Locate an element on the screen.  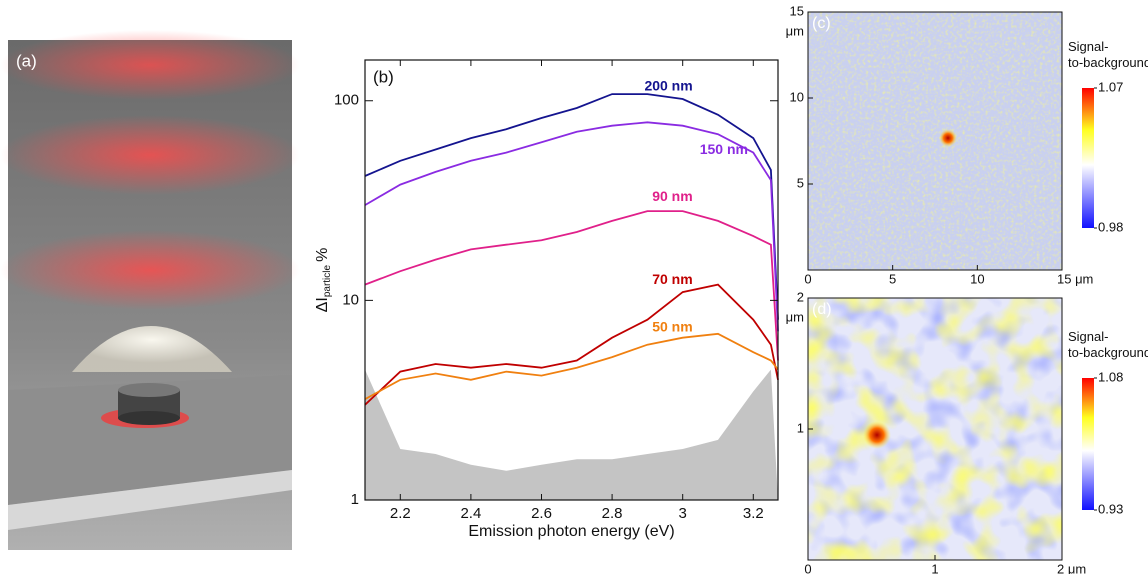
panel-label: (d) is located at coordinates (822, 309).